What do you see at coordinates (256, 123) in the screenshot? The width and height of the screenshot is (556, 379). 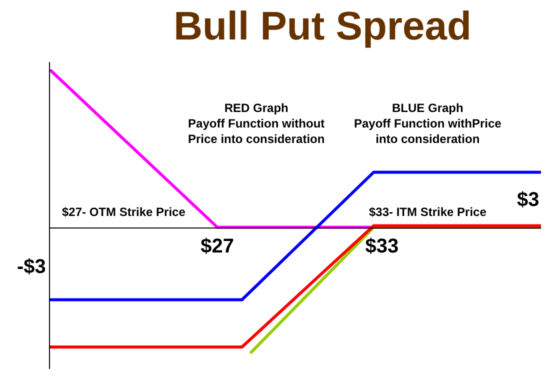 I see `annotation: RED Graph Payoff Function without Price into consideration` at bounding box center [256, 123].